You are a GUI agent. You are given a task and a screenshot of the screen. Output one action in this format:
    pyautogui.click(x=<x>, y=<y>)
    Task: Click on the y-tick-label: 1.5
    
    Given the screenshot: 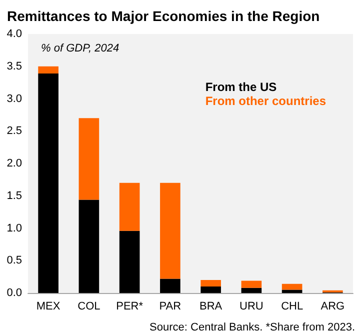 What is the action you would take?
    pyautogui.click(x=14, y=196)
    